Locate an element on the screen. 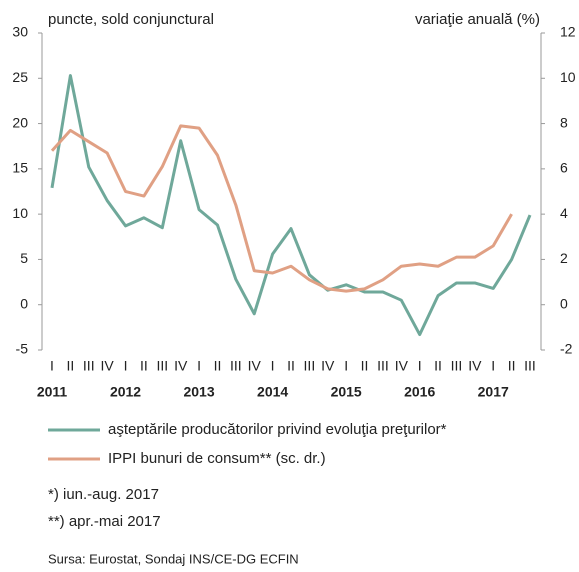  year-label: 2011 is located at coordinates (52, 392).